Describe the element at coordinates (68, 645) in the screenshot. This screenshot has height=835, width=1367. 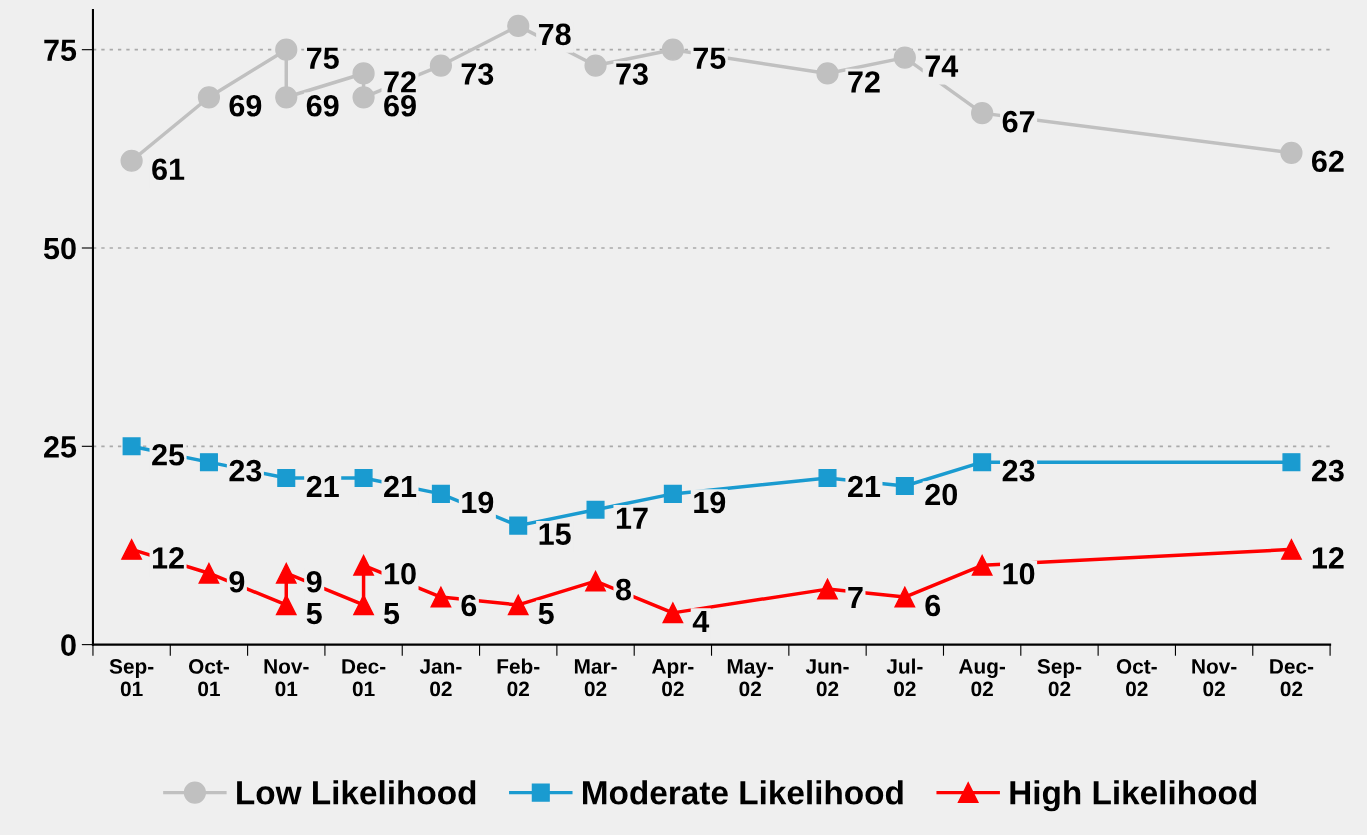
I see `y-tick-label: 0` at that location.